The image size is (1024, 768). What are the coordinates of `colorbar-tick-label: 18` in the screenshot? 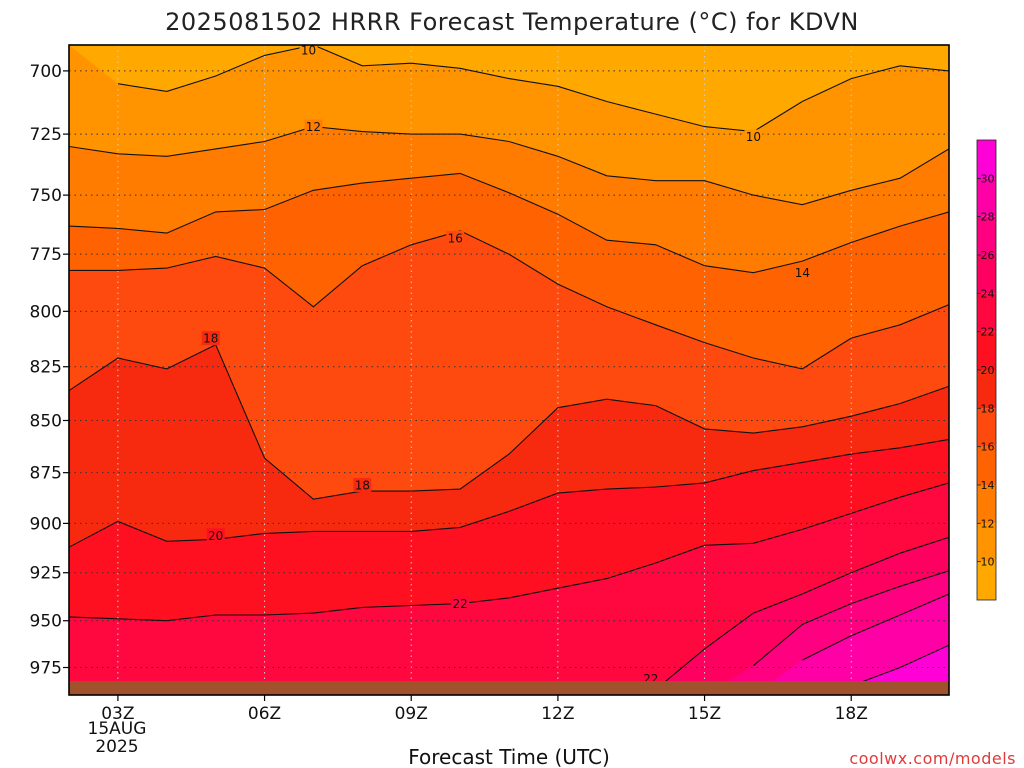 It's located at (988, 408).